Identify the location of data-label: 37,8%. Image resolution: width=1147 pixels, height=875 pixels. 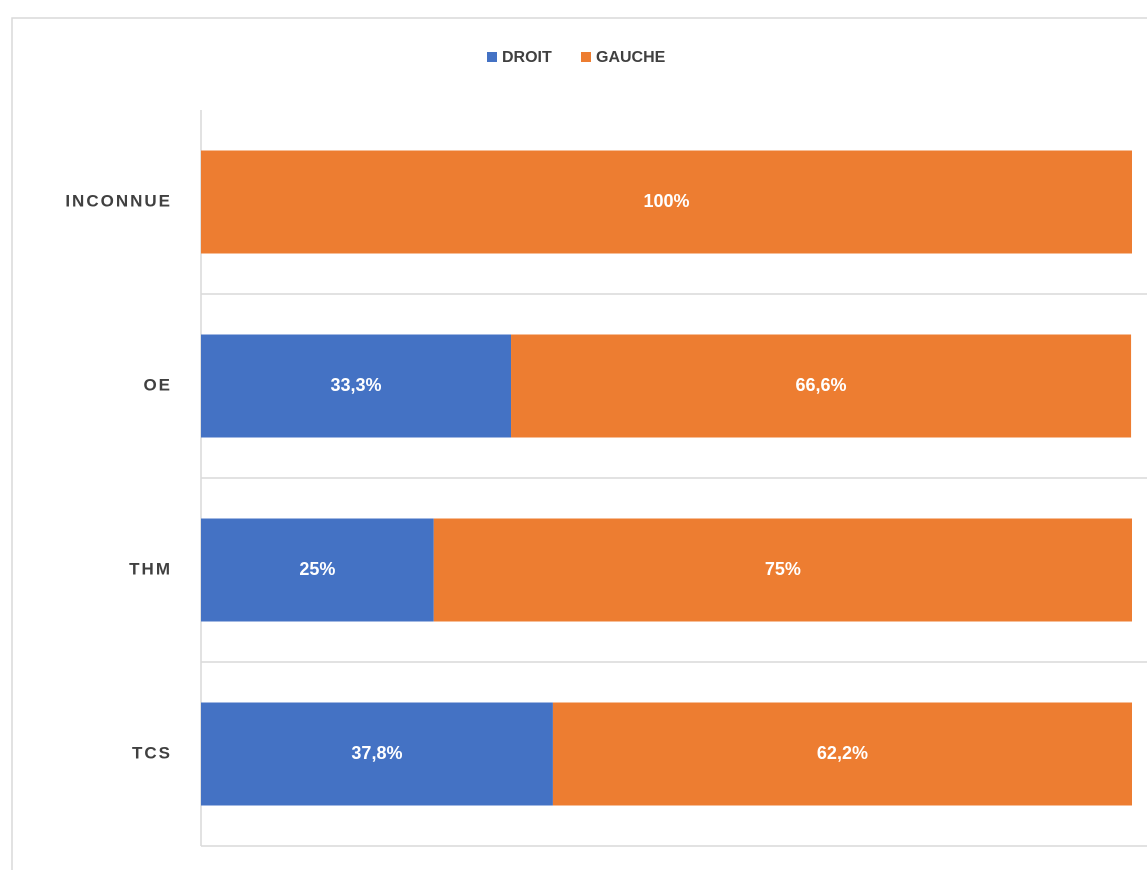
(376, 753).